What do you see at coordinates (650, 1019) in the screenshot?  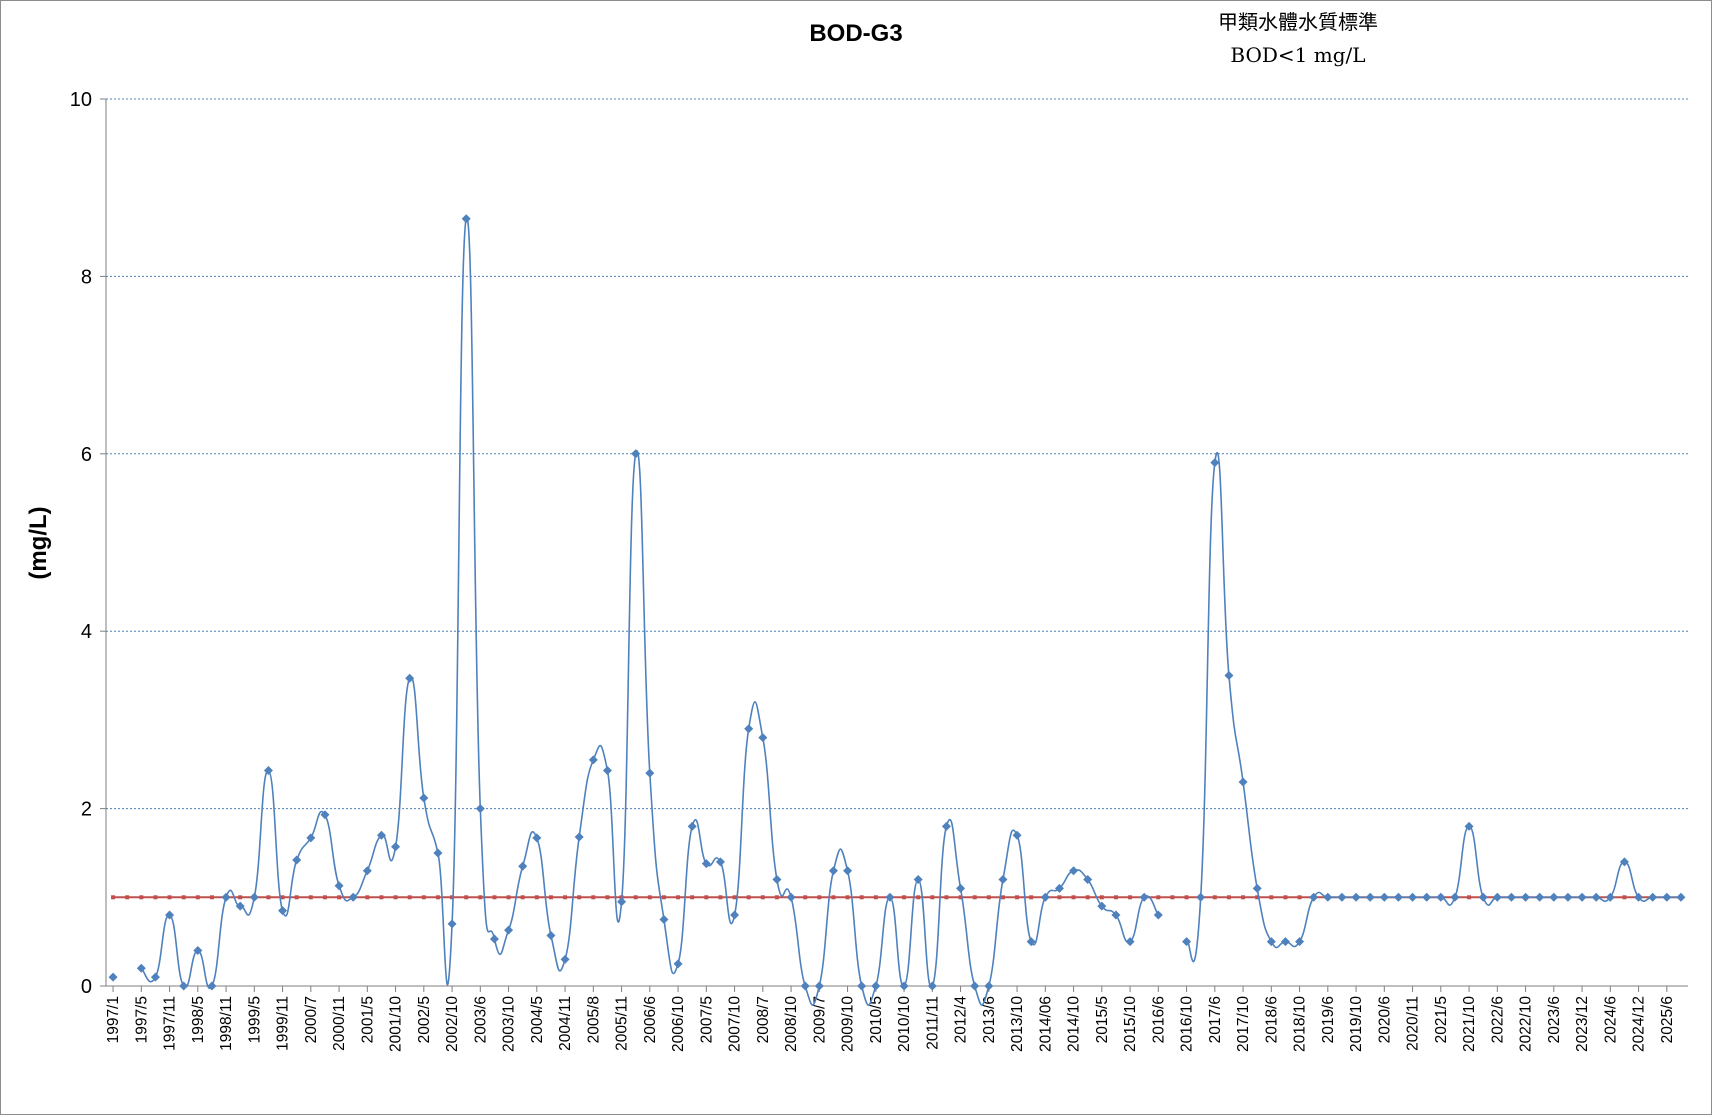 I see `x-tick-label: 2006/6` at bounding box center [650, 1019].